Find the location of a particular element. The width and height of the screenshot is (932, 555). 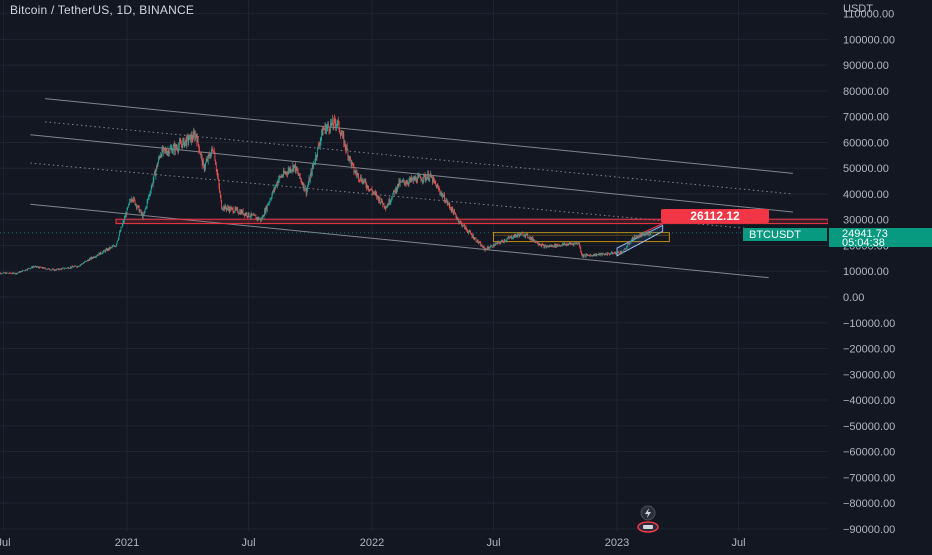

y-tick-label: 60000.00 is located at coordinates (866, 143).